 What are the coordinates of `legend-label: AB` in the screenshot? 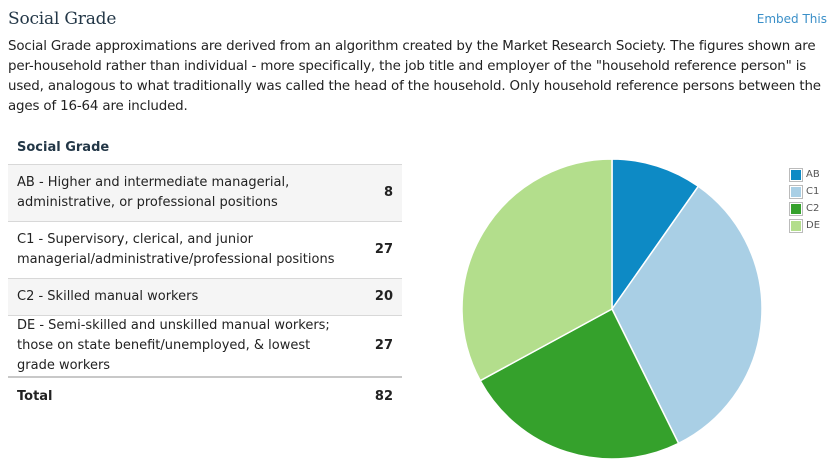 It's located at (813, 174).